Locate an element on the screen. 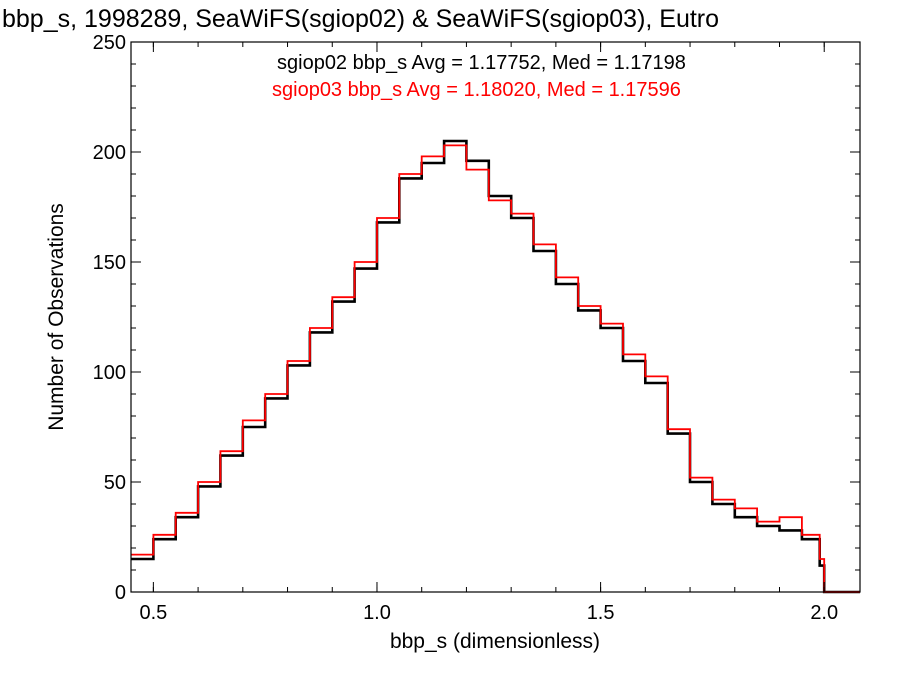 The height and width of the screenshot is (675, 900). x-tick-label: 1.5 is located at coordinates (601, 613).